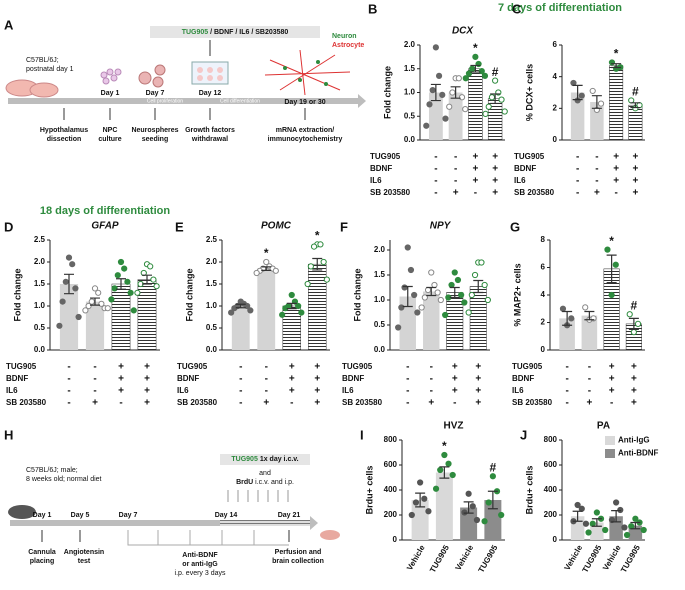 The height and width of the screenshot is (590, 685). What do you see at coordinates (40, 327) in the screenshot?
I see `y-tick-label: 0.5` at bounding box center [40, 327].